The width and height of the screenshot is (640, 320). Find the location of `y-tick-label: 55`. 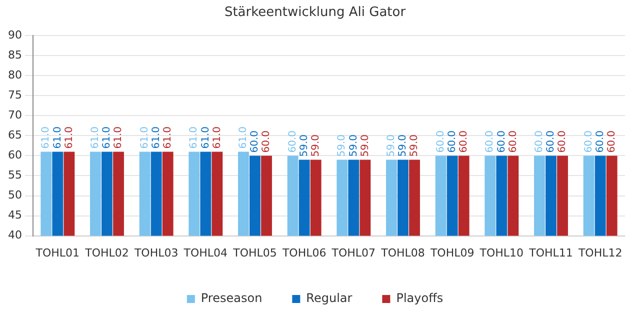

y-tick-label: 55 is located at coordinates (15, 175).